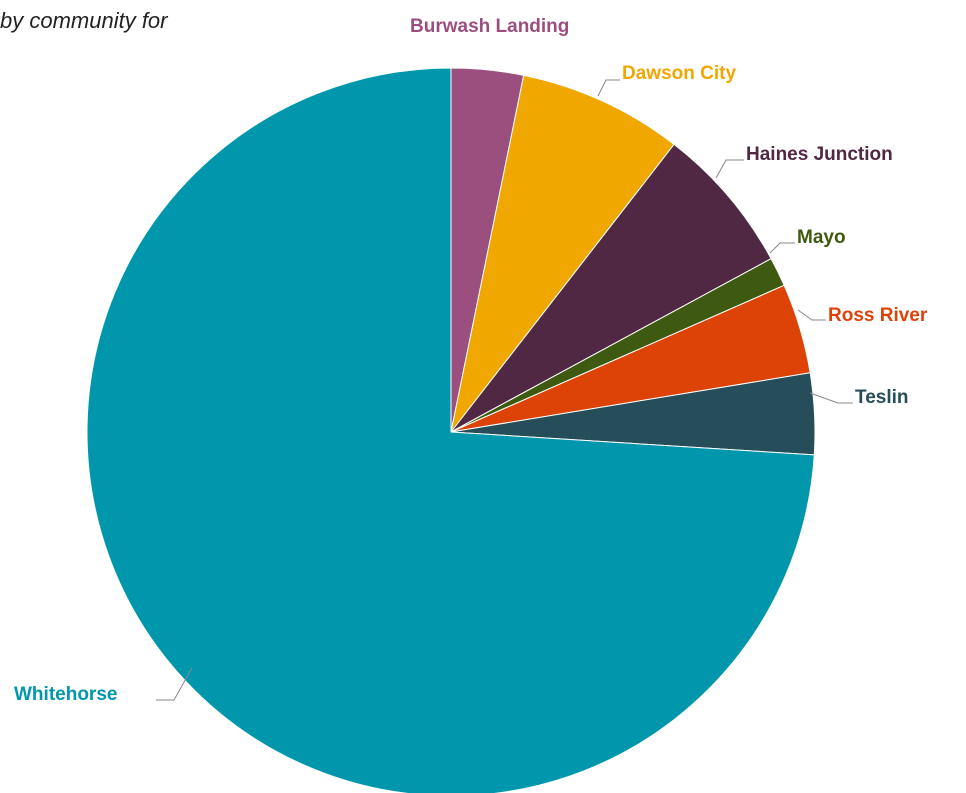 This screenshot has width=966, height=793. Describe the element at coordinates (878, 315) in the screenshot. I see `slice-label-ross-river: Ross River` at that location.